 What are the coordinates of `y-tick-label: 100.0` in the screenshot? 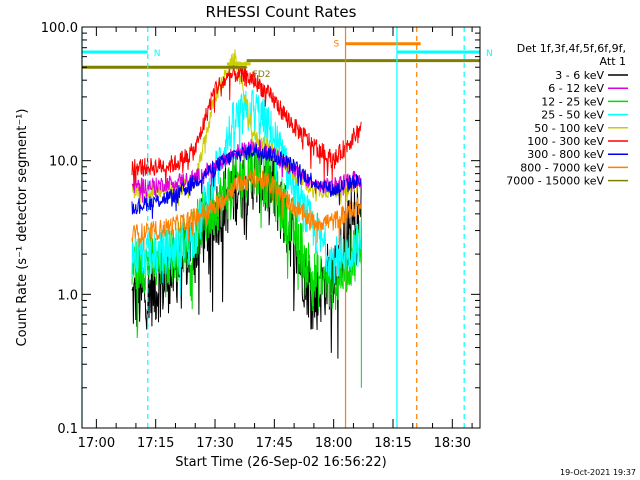 It's located at (59, 28).